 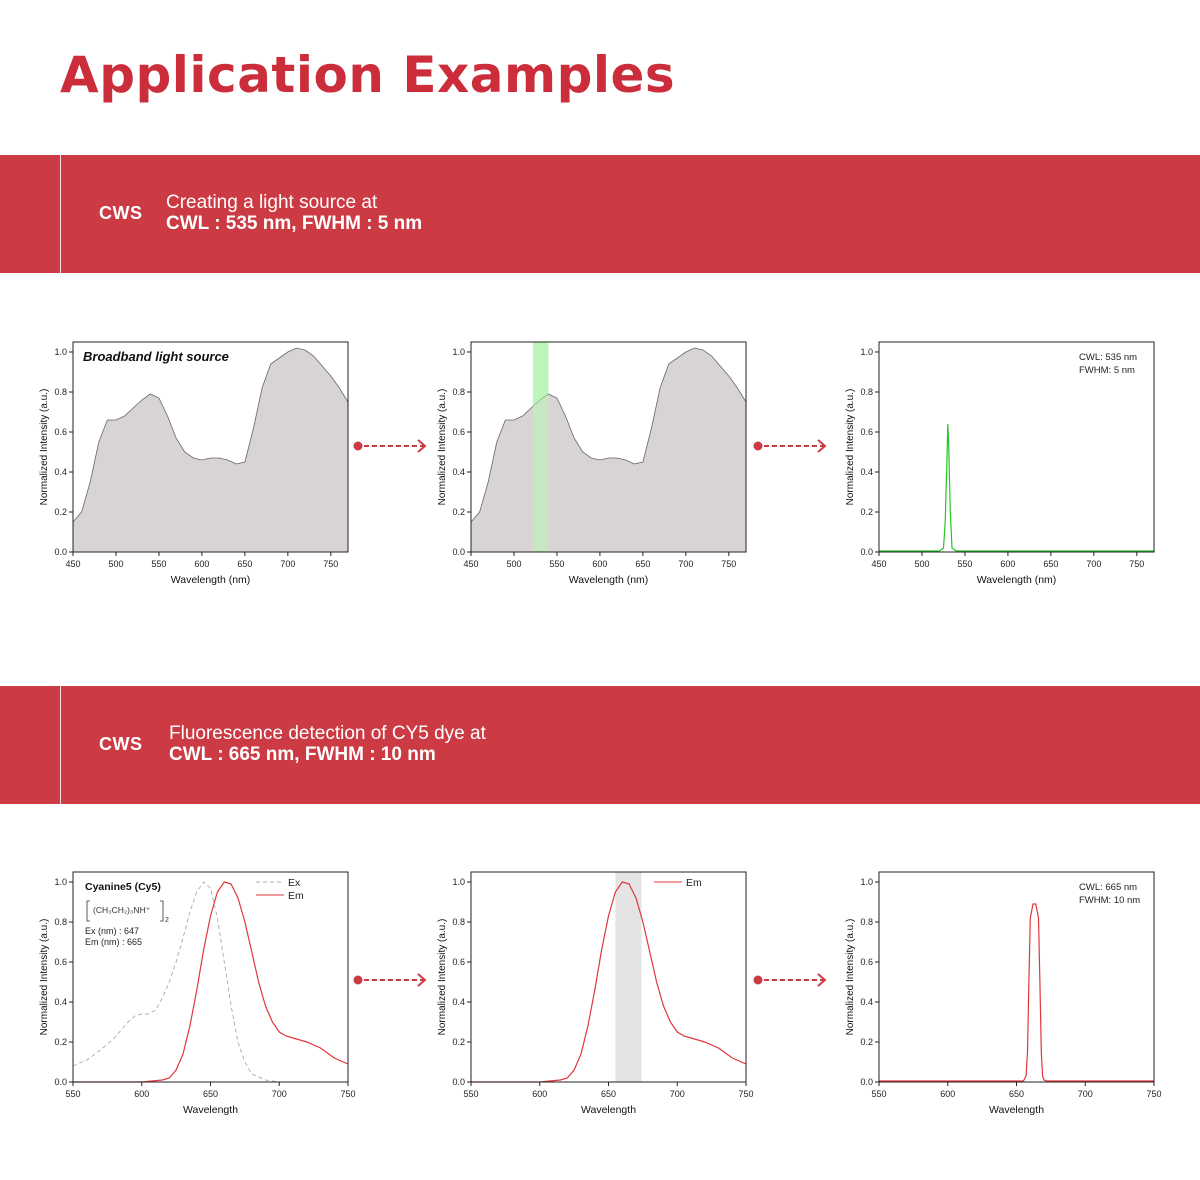 I want to click on highlight-band, so click(x=628, y=977).